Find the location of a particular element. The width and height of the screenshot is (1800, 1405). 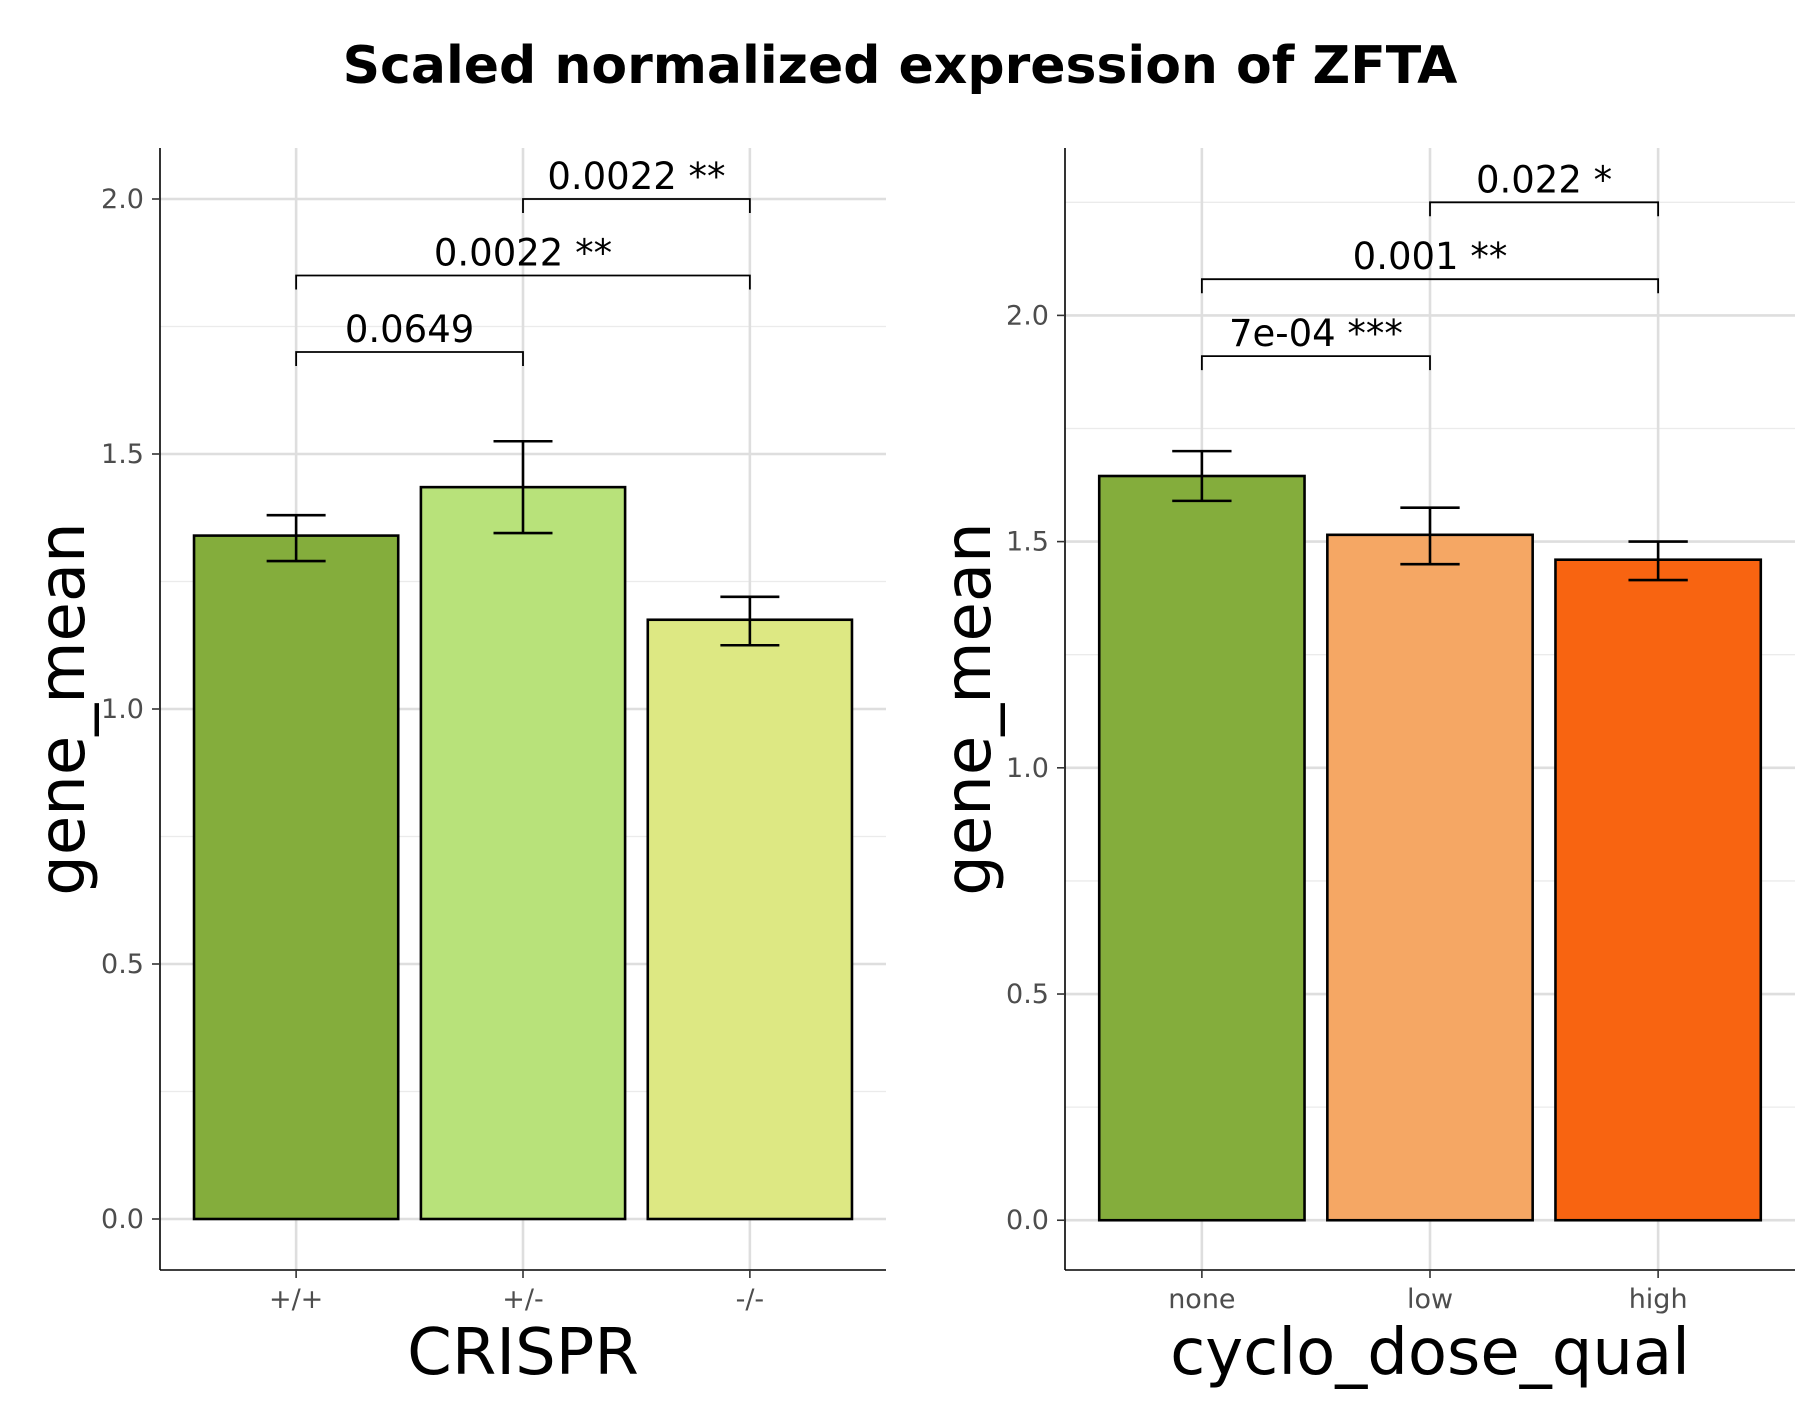

significance-bracket-2: 0.001 ** is located at coordinates (1430, 264).